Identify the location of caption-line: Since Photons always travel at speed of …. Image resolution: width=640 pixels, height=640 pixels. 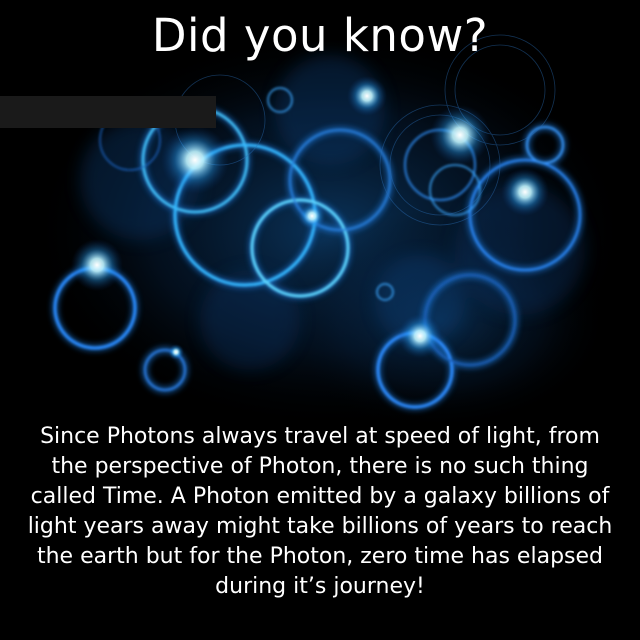
(320, 436).